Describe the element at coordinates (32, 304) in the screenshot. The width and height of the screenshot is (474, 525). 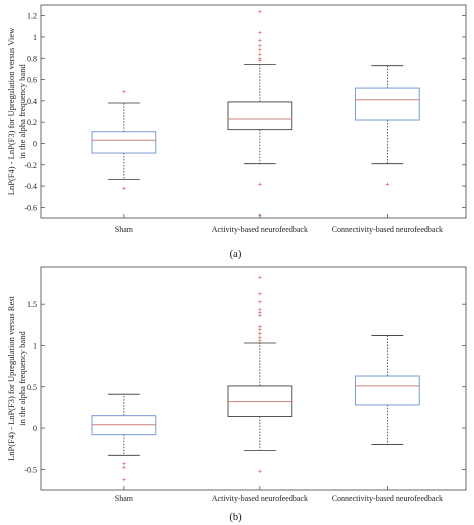
I see `y-tick-label: 1.5` at that location.